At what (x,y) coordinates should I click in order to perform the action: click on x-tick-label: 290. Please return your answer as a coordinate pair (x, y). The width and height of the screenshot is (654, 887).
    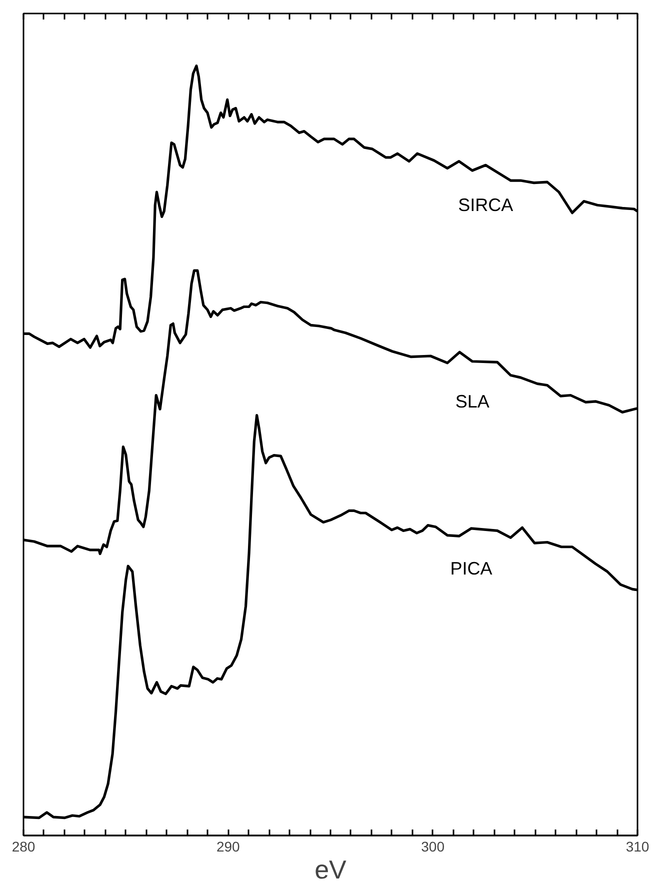
    Looking at the image, I should click on (228, 846).